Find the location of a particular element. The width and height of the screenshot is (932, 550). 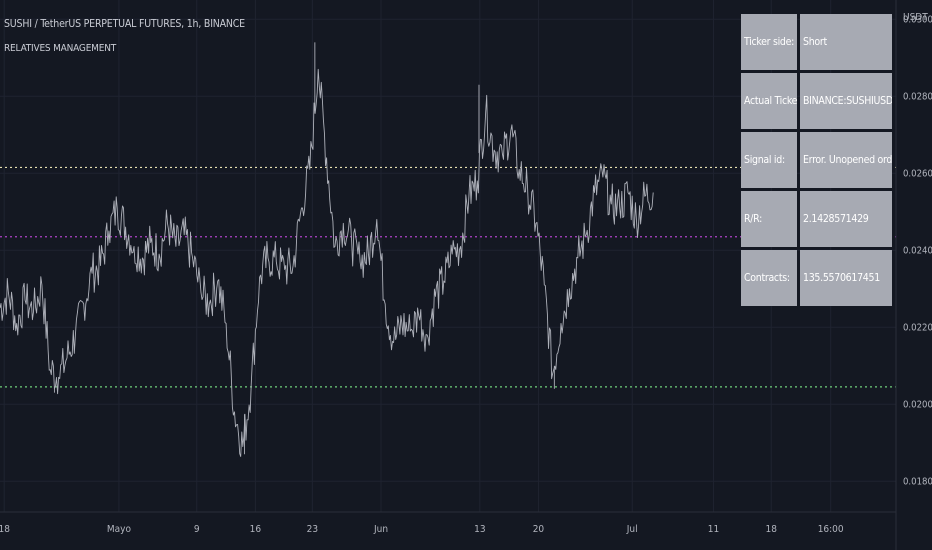

x-tick-label: 16 is located at coordinates (256, 529).